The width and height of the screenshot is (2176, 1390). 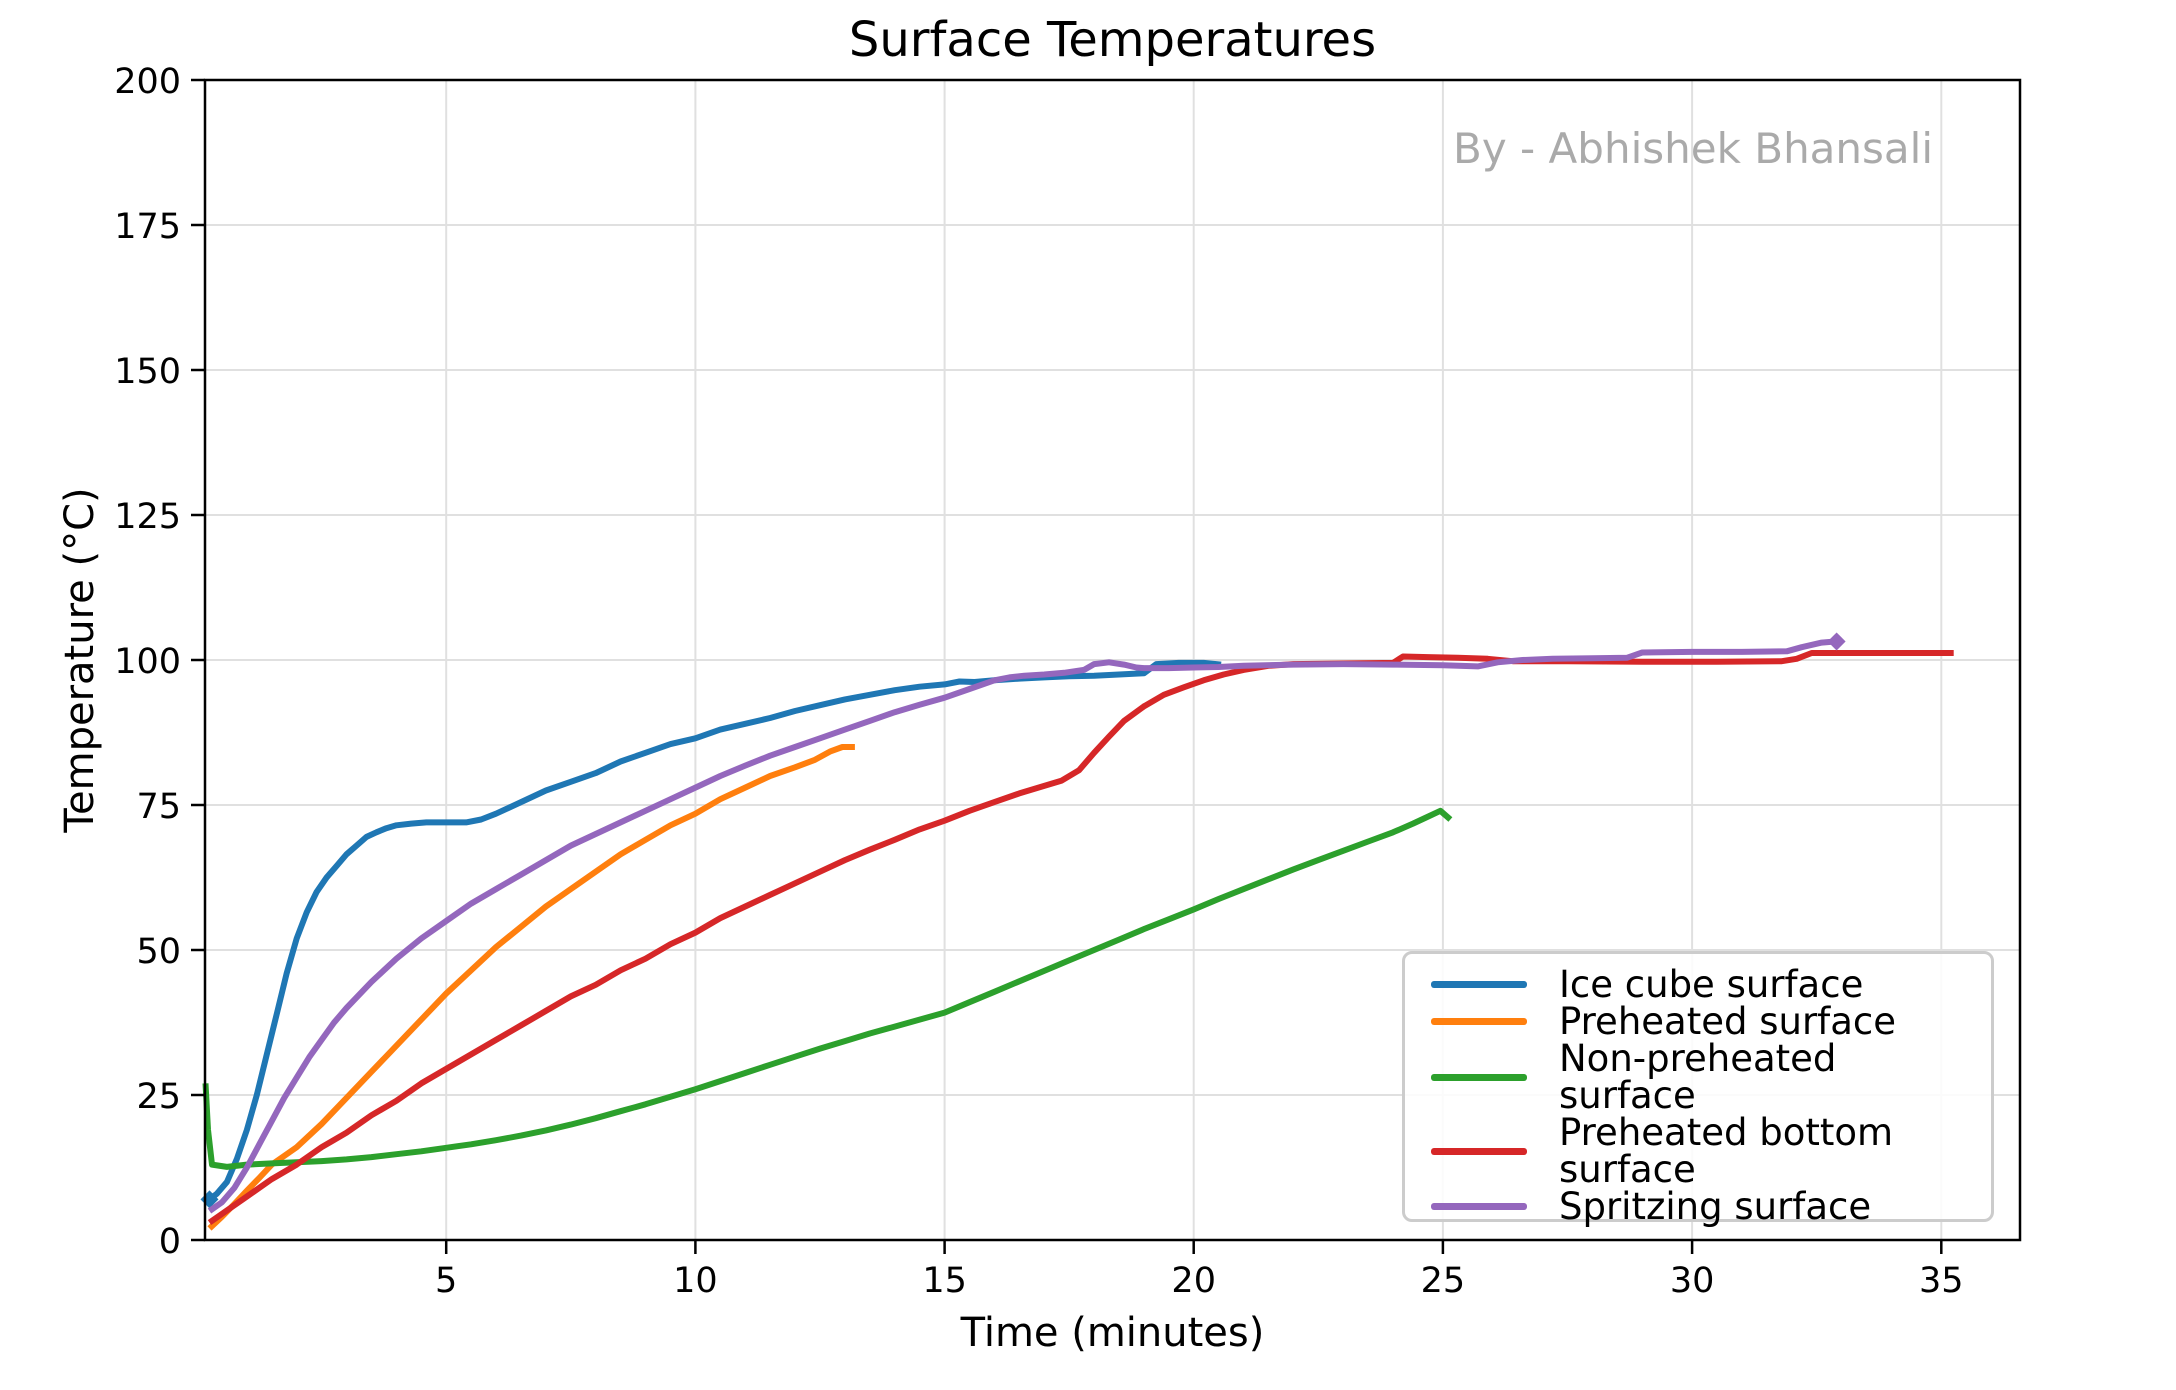 What do you see at coordinates (1479, 1151) in the screenshot?
I see `legend-swatch-preheated-bottom-surface` at bounding box center [1479, 1151].